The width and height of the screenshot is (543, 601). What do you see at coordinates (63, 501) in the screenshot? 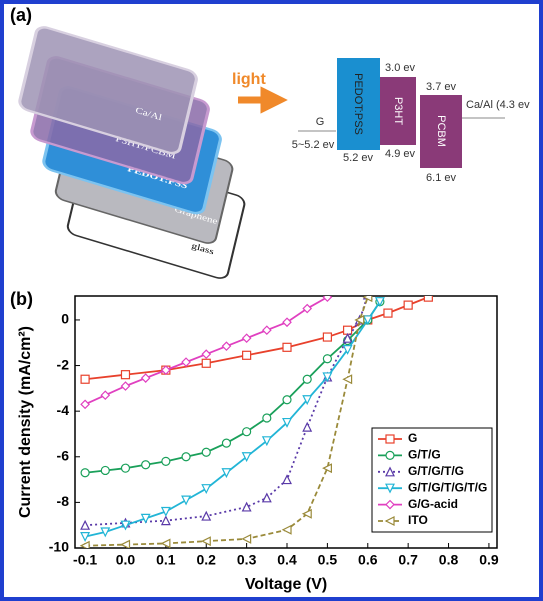
I see `y-tick-label: -8` at bounding box center [63, 501].